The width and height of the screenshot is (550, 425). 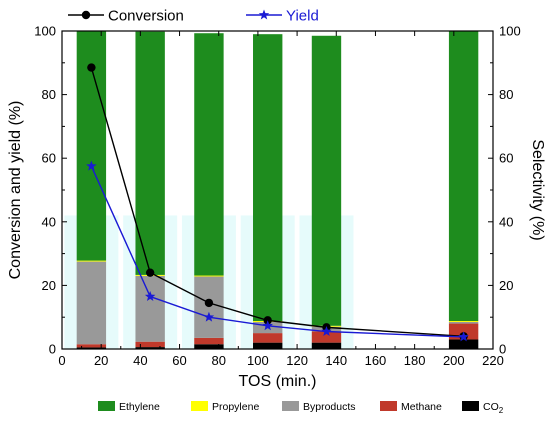 I want to click on left-y-tick-label: 20, so click(x=49, y=285).